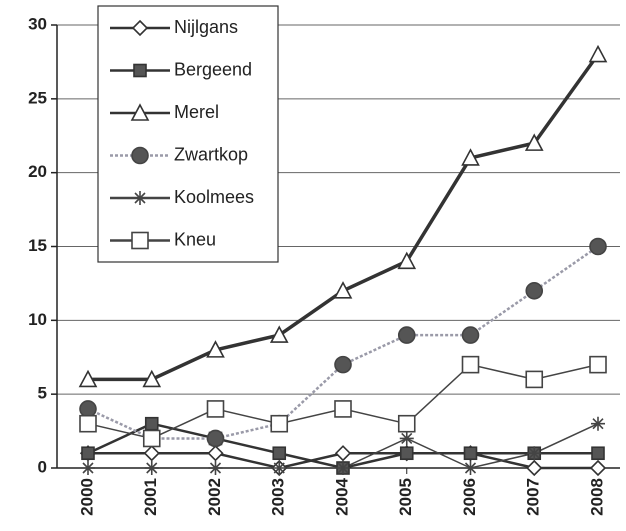  I want to click on x-tick-label: 2007, so click(533, 497).